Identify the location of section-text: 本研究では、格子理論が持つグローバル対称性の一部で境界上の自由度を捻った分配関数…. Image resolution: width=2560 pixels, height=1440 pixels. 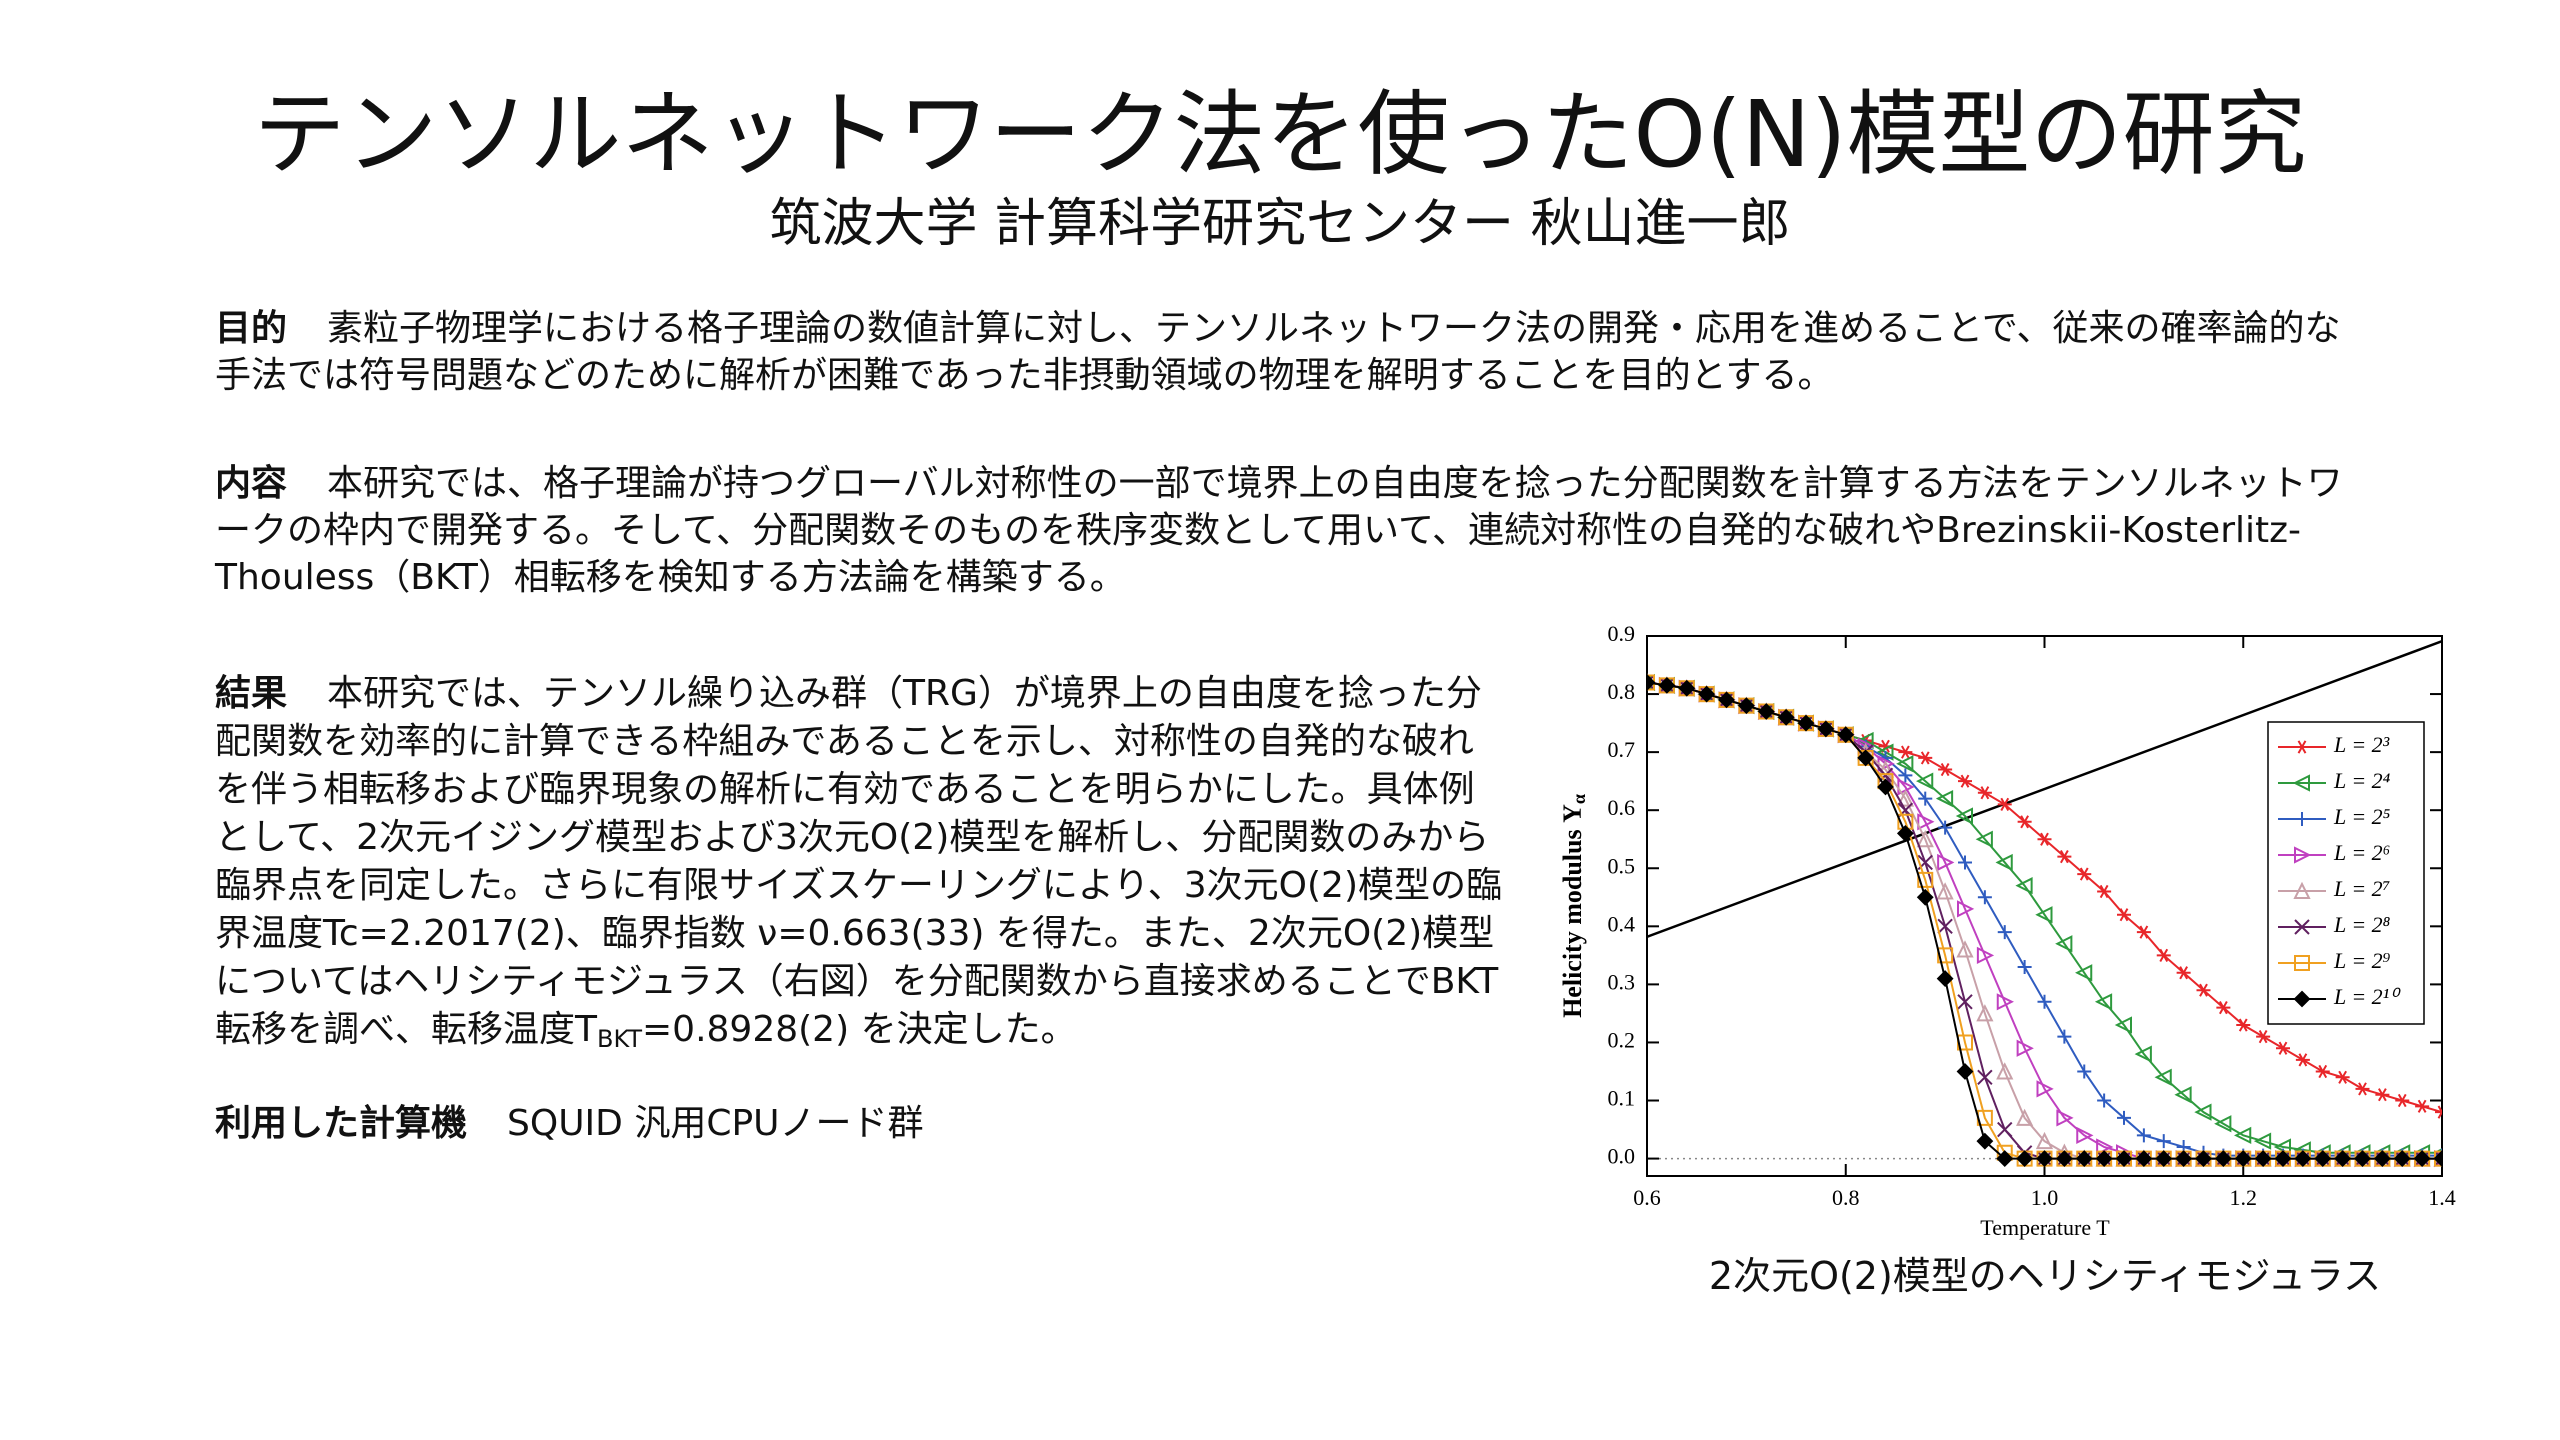
(1279, 530).